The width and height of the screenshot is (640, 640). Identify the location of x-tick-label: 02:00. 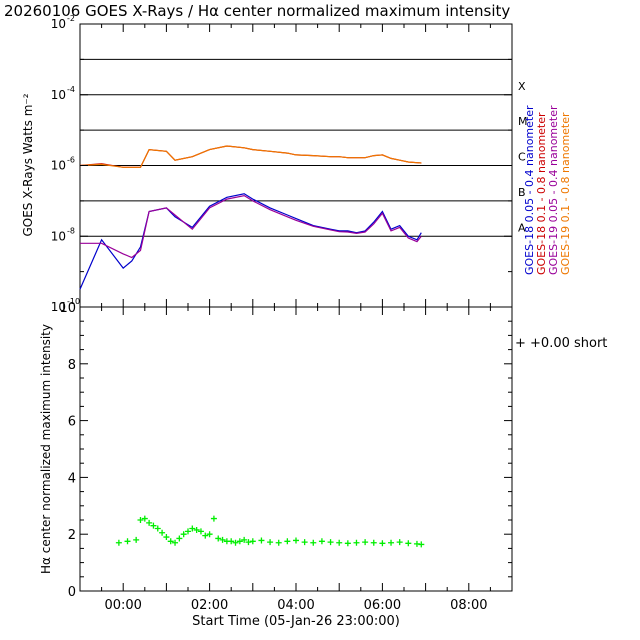
(209, 605).